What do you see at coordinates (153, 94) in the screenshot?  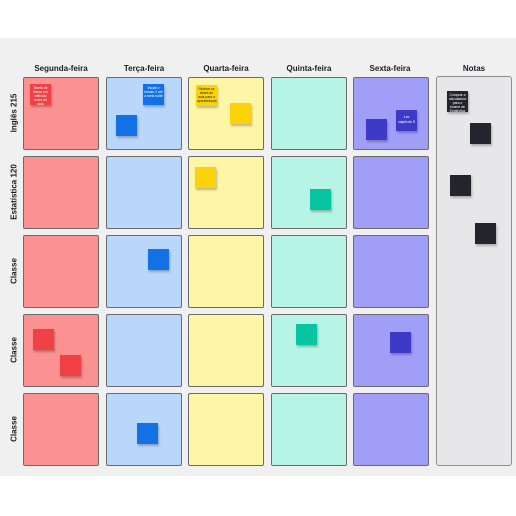 I see `sticky-note-tuesday-essay: Iniciar o ensaio 2 até a meia noite` at bounding box center [153, 94].